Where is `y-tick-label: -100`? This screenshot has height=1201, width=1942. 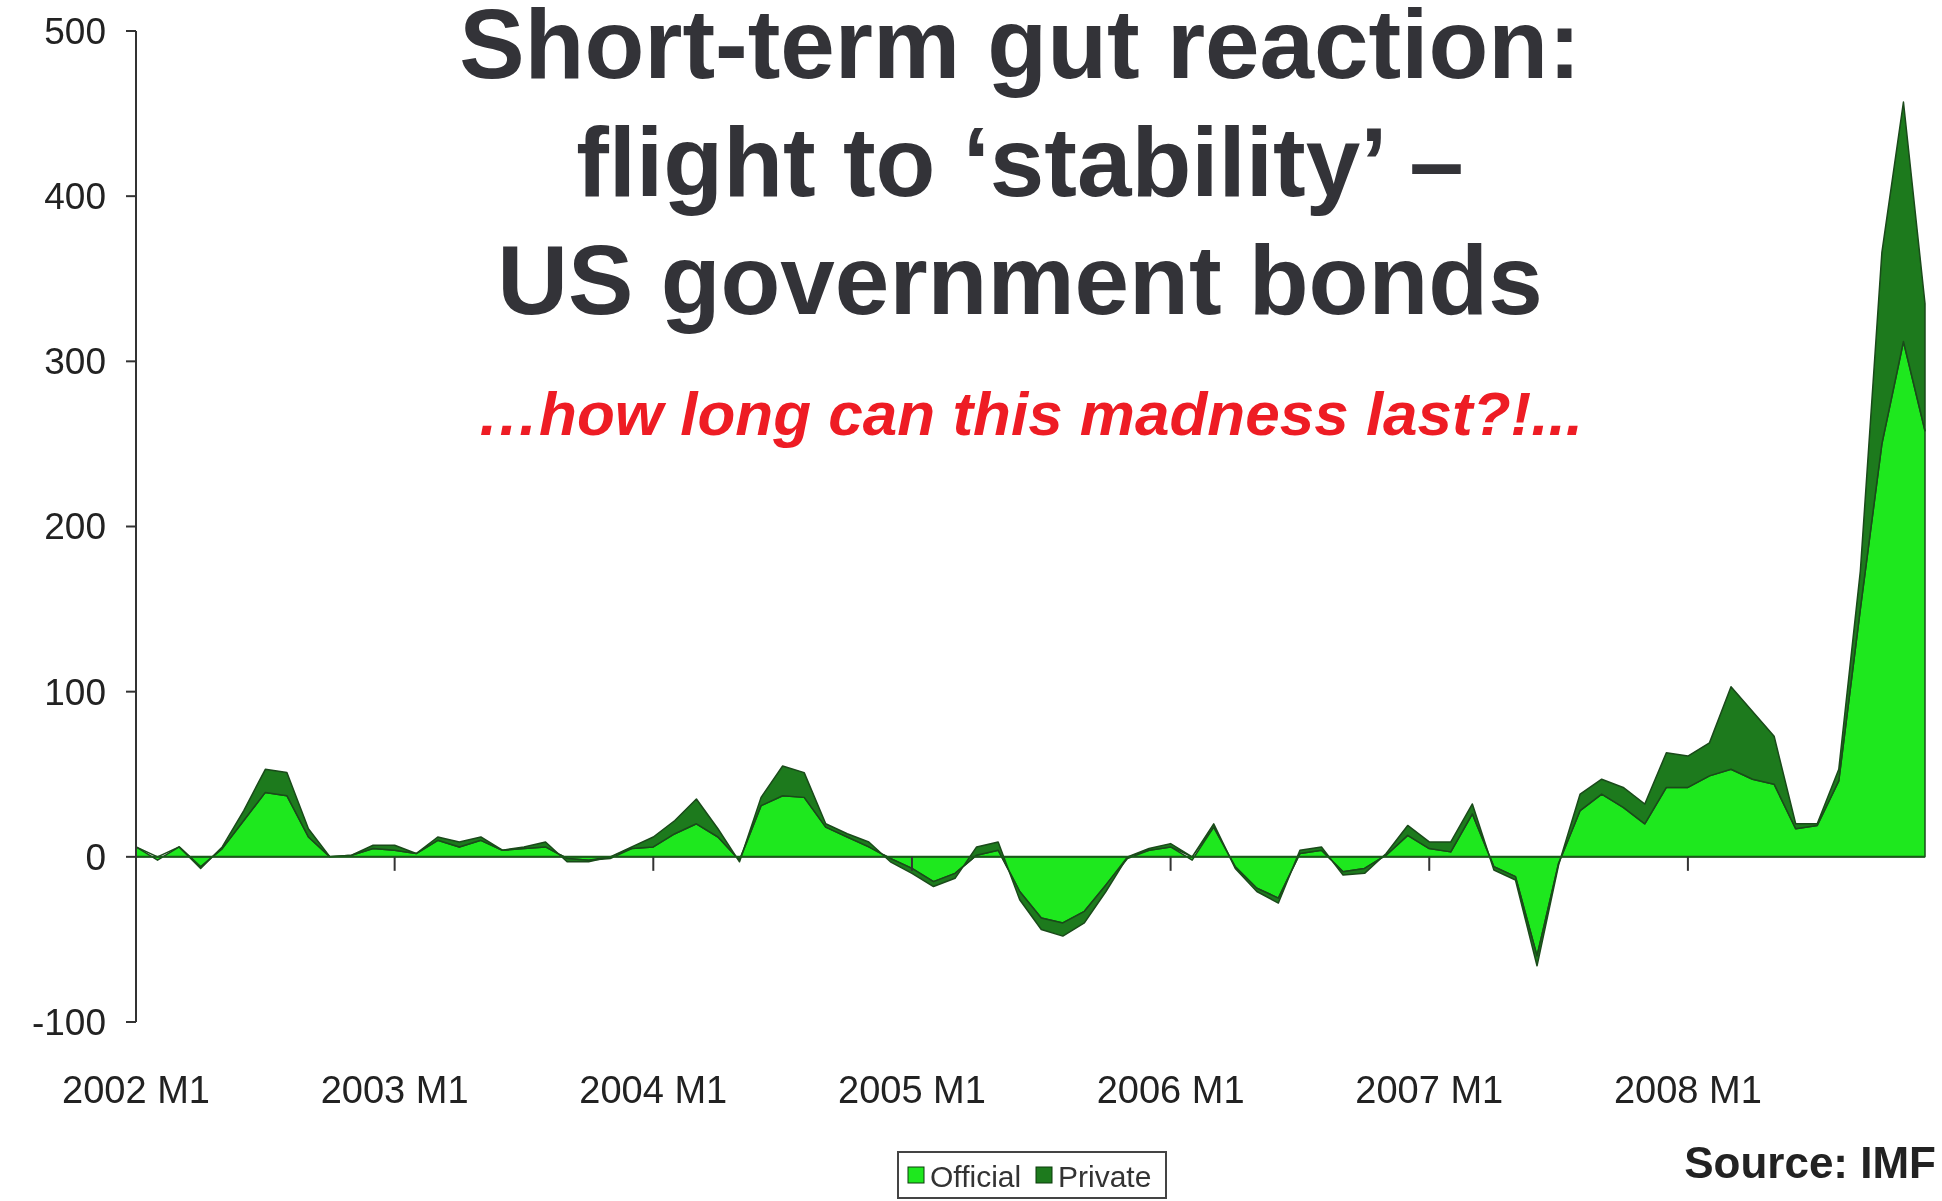 y-tick-label: -100 is located at coordinates (68, 1022).